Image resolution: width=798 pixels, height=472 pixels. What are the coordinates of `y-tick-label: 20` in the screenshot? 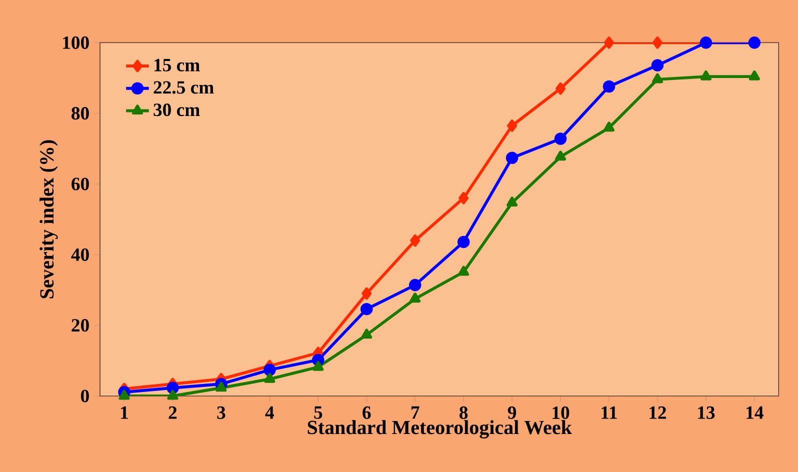 It's located at (80, 325).